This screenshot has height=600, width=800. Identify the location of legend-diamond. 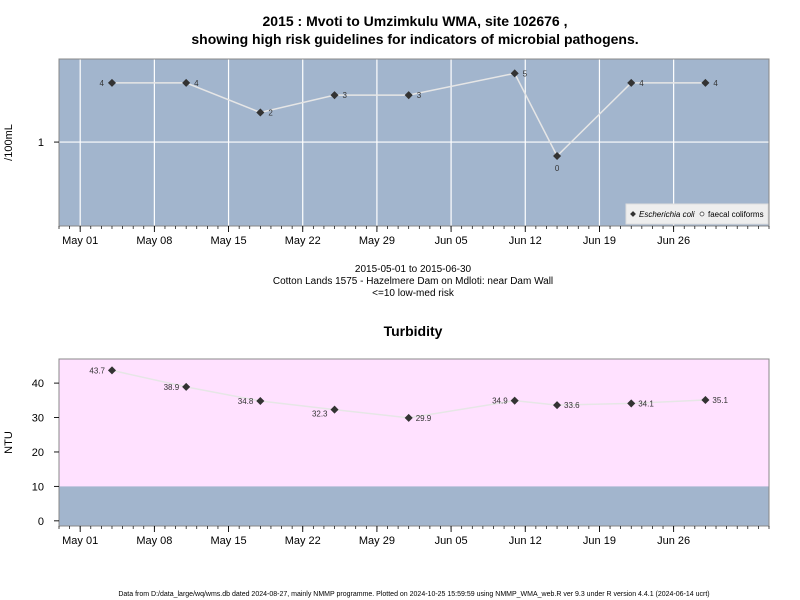
(633, 214).